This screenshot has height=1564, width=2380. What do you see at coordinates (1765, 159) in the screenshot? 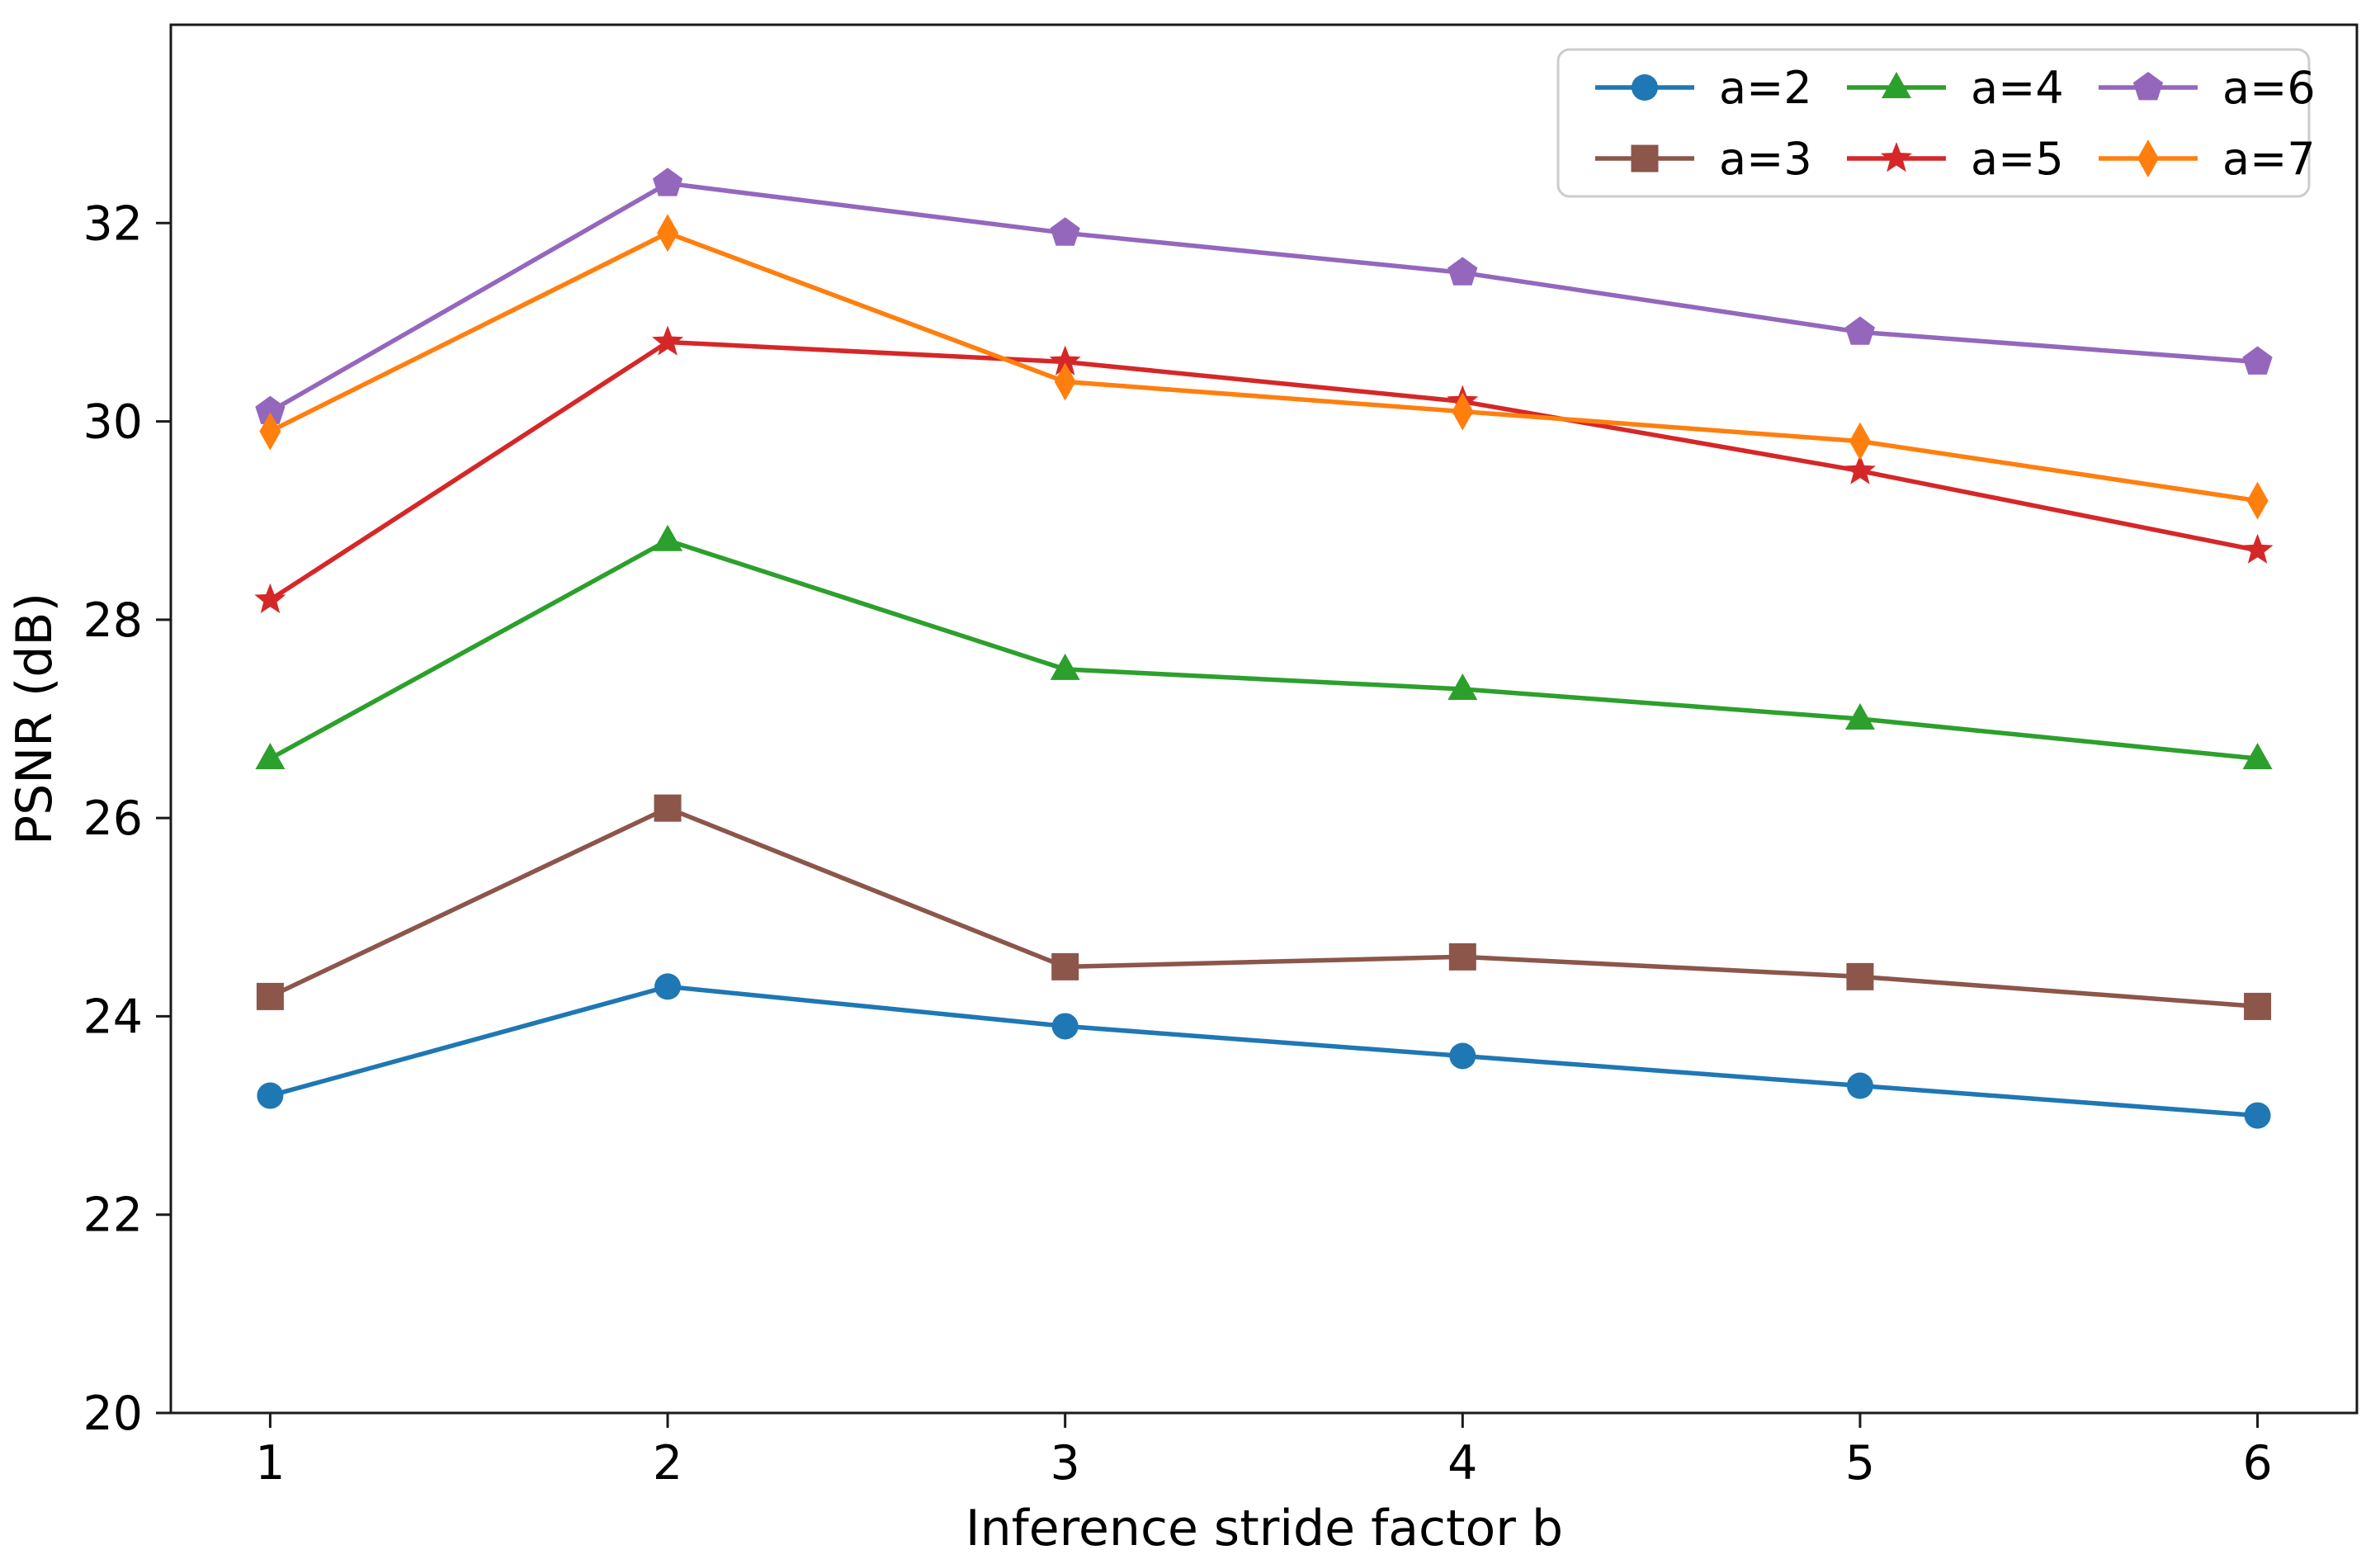
I see `legend-label-a-3: a=3` at bounding box center [1765, 159].